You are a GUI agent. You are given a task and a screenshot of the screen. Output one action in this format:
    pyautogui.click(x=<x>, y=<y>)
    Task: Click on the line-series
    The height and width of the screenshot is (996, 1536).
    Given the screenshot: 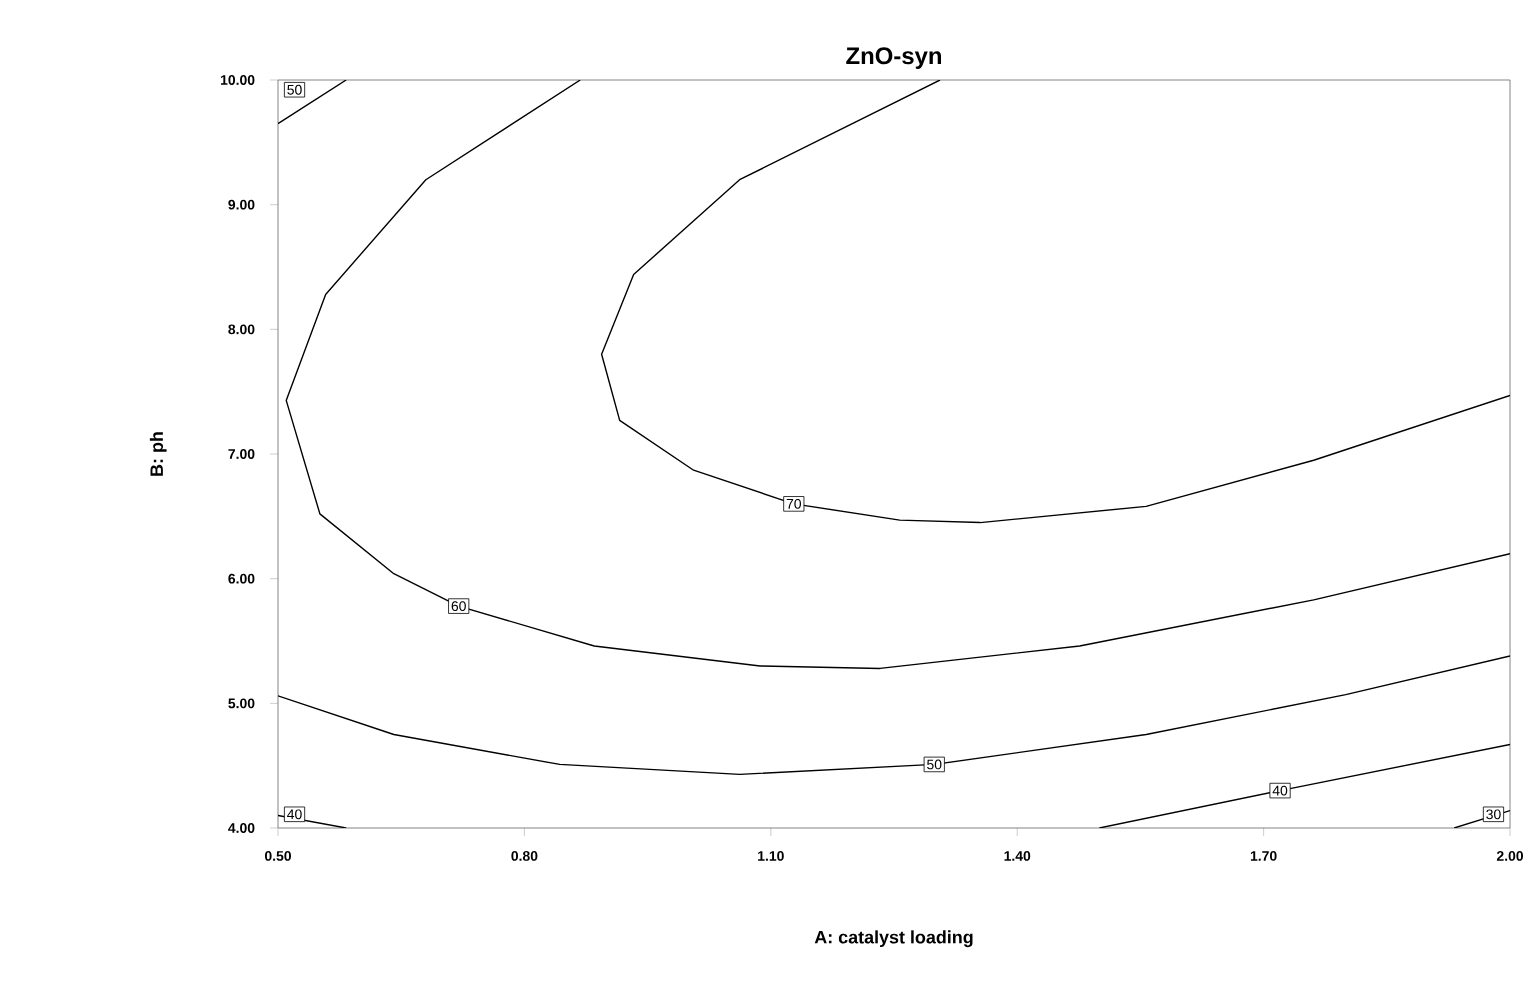 What is the action you would take?
    pyautogui.click(x=894, y=715)
    